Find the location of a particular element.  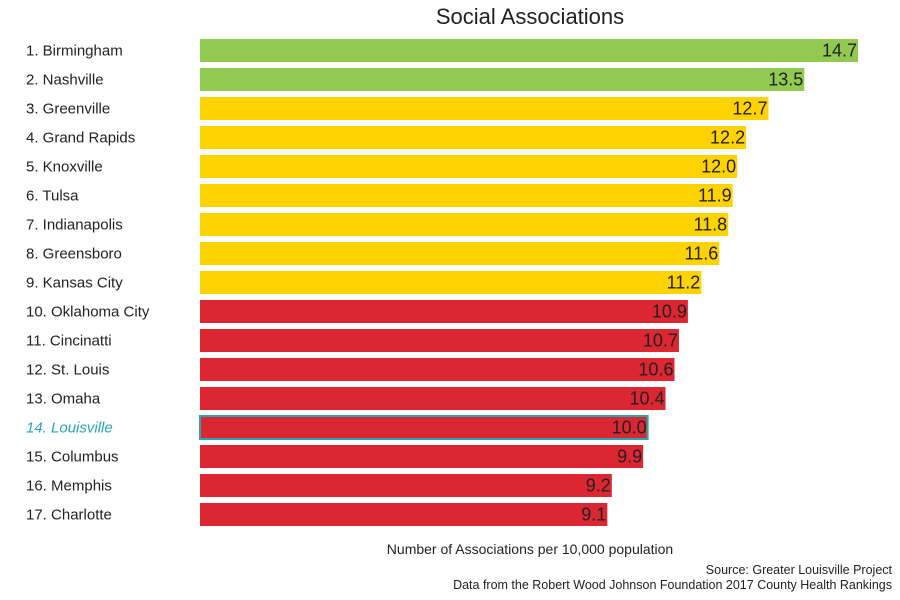

category-label: 4. Grand Rapids is located at coordinates (80, 138).